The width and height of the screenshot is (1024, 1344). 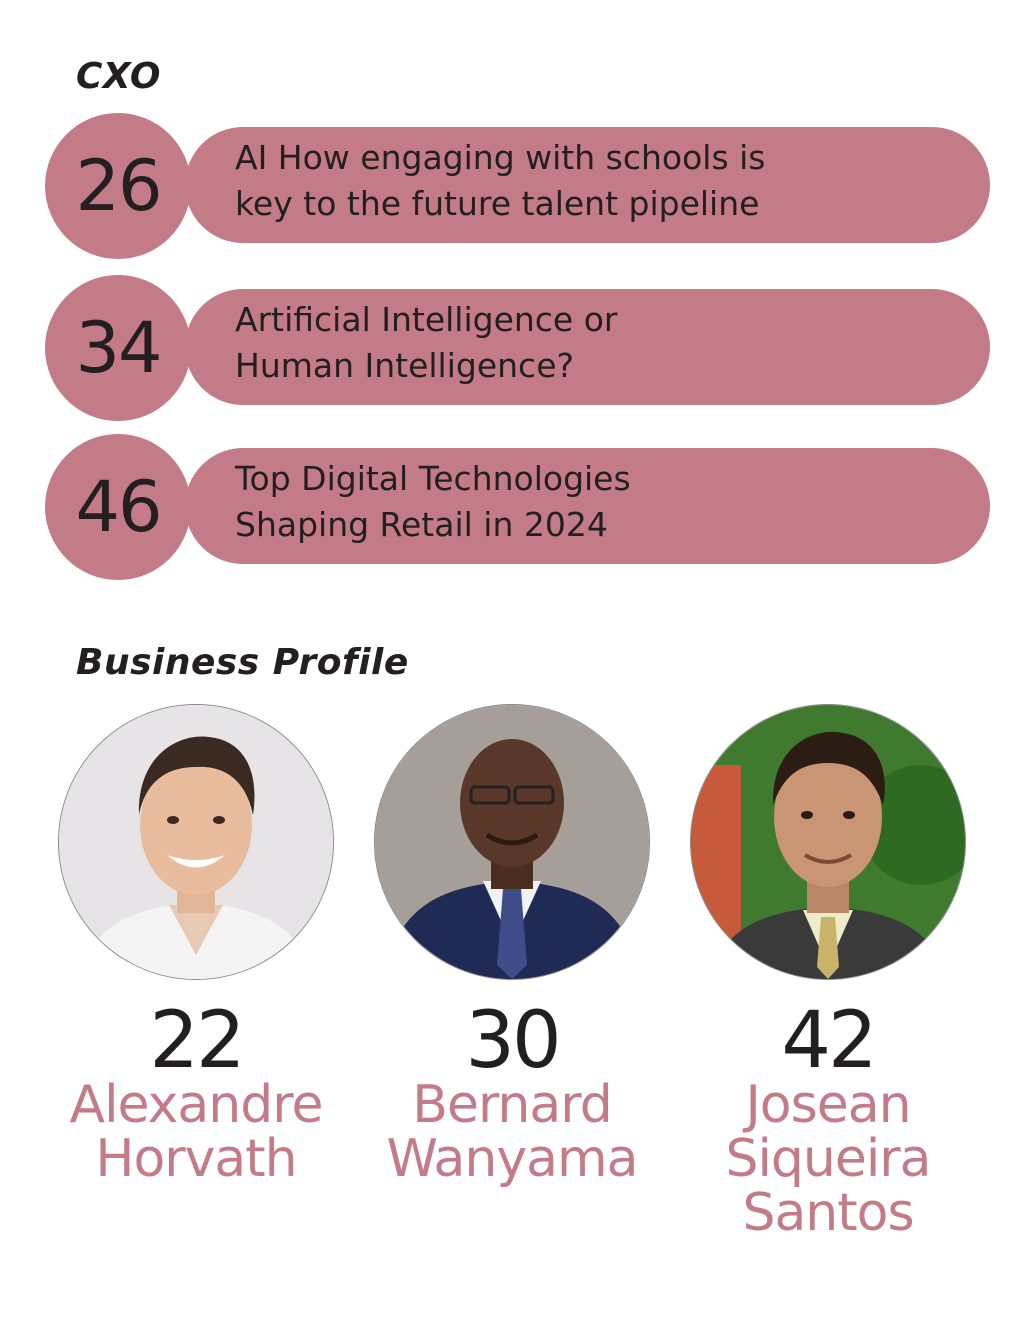 I want to click on page-number: 46, so click(x=118, y=507).